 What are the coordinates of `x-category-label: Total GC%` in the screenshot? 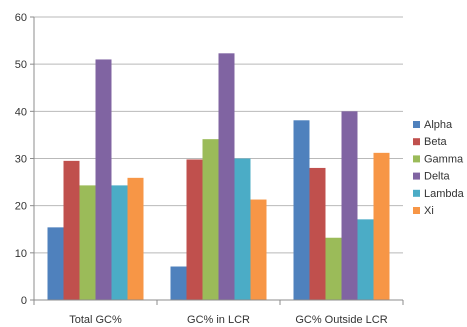 It's located at (95, 320).